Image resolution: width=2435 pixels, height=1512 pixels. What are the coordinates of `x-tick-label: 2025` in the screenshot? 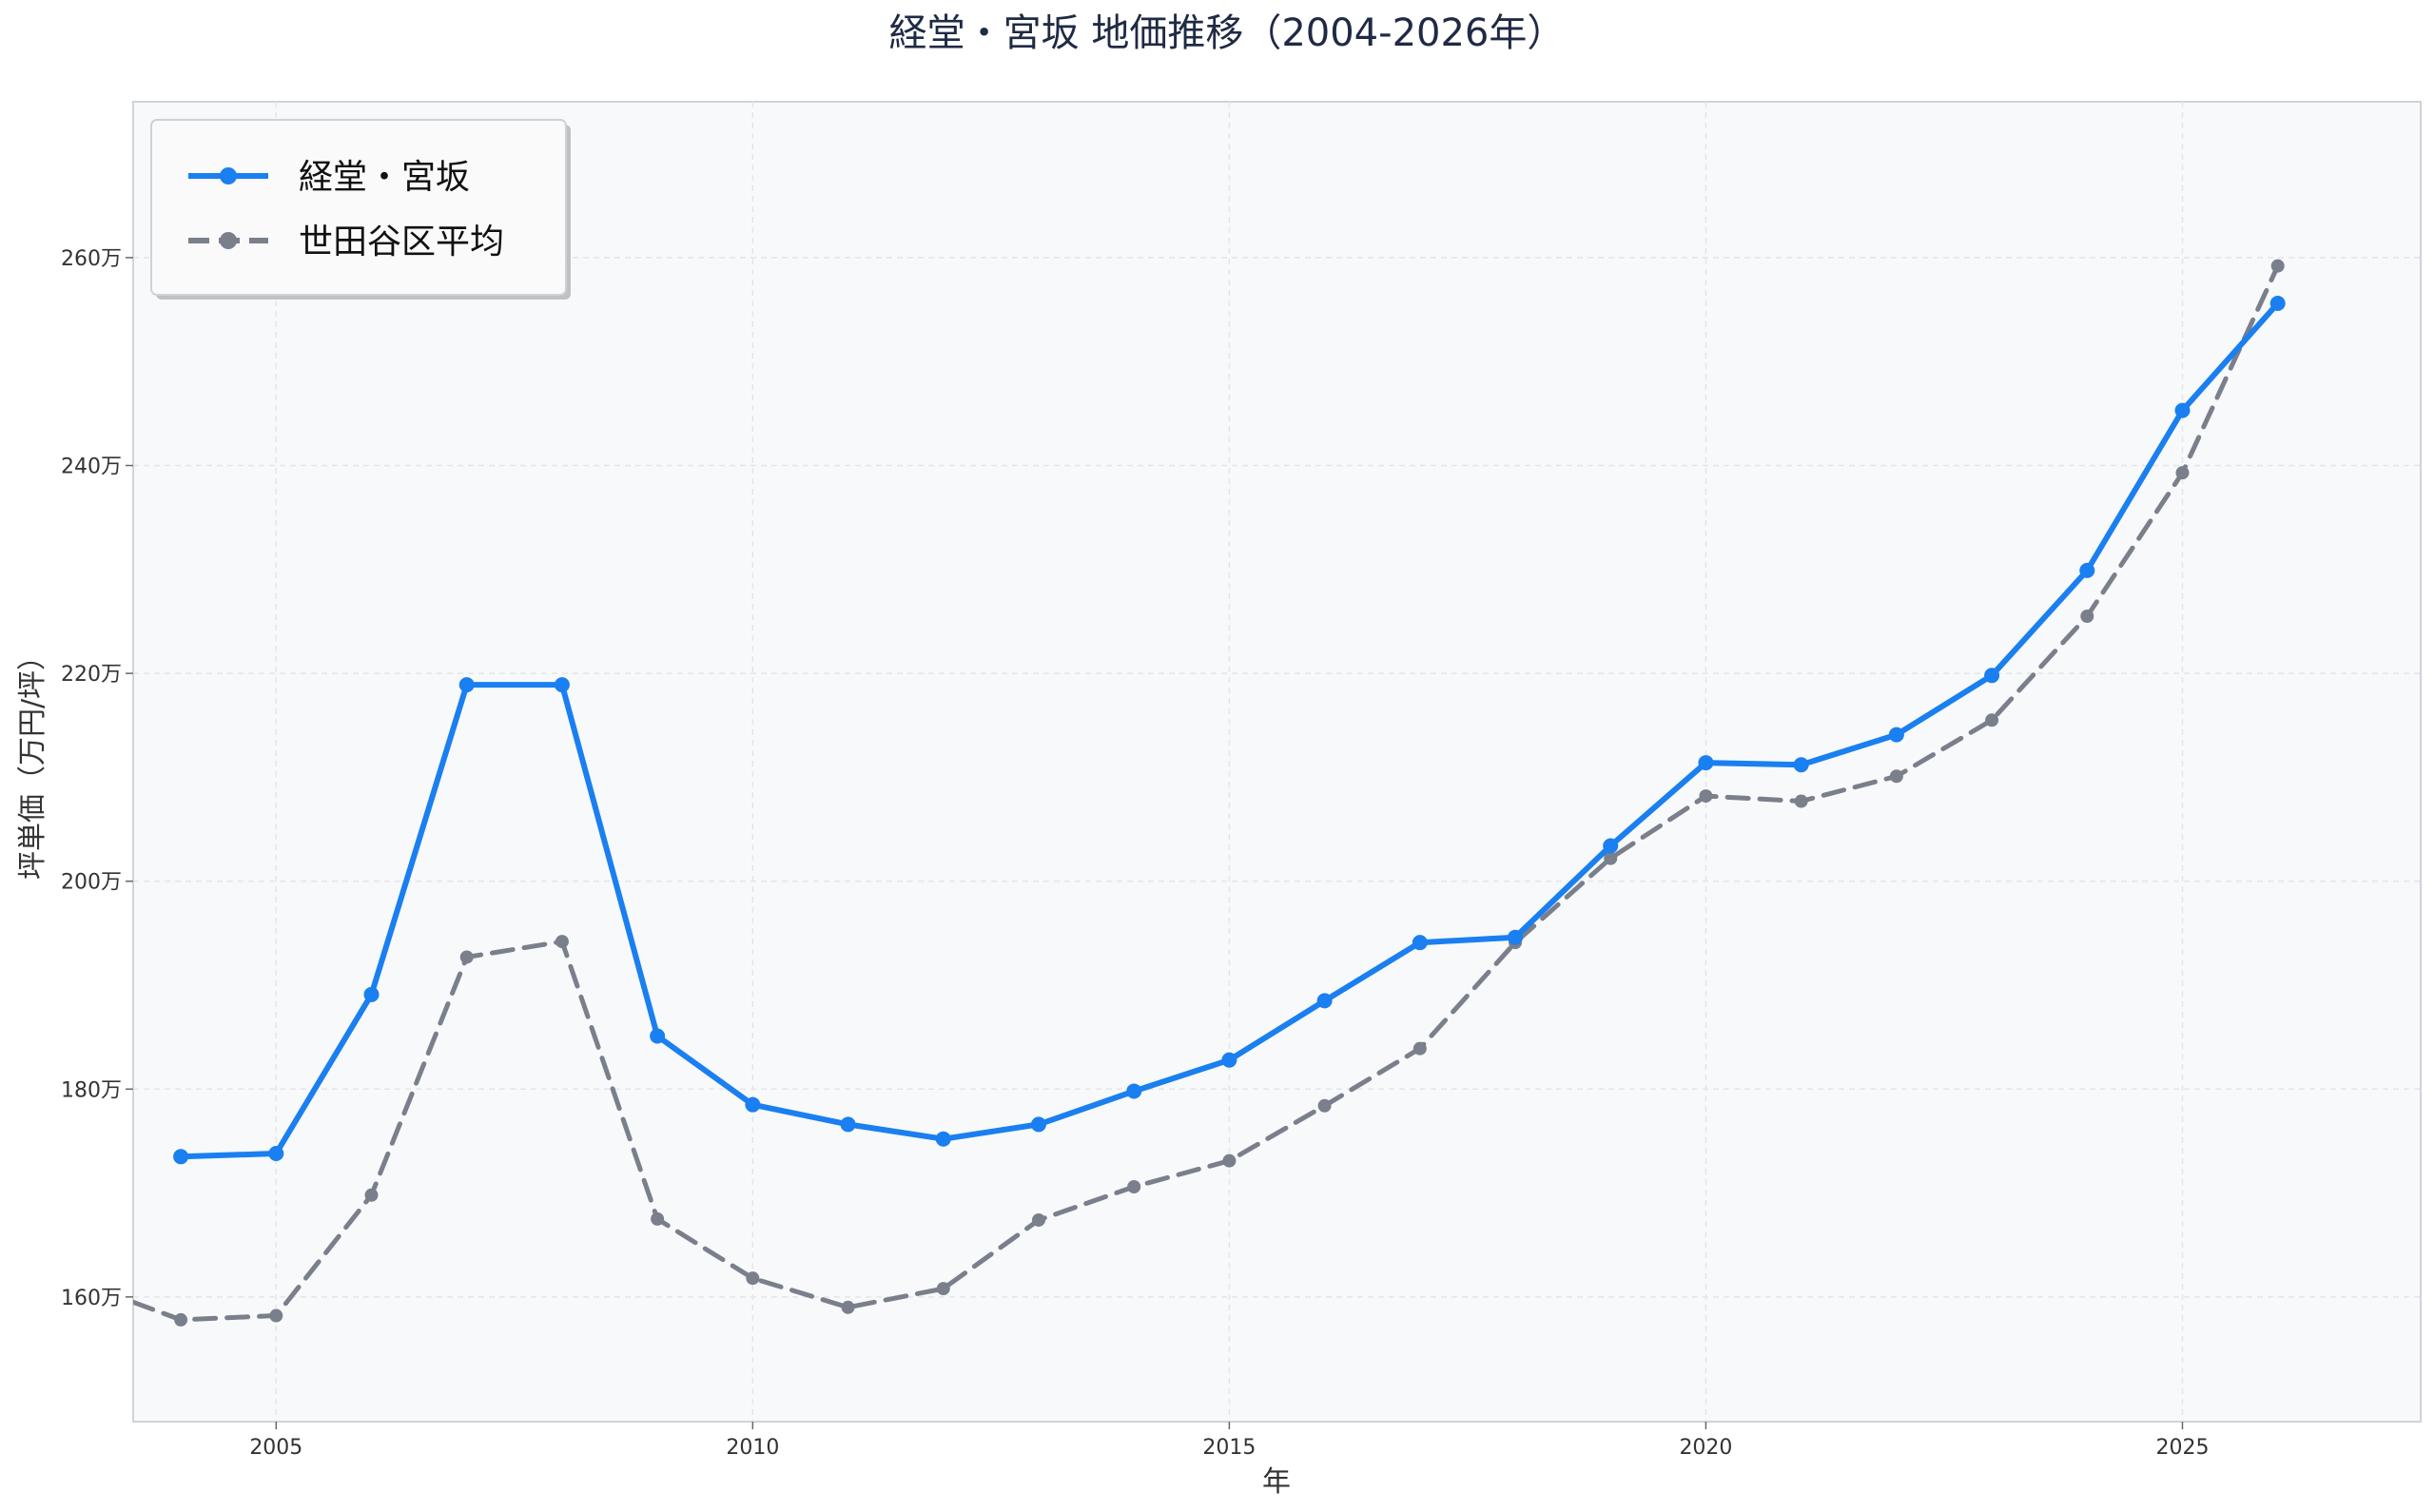 It's located at (2182, 1448).